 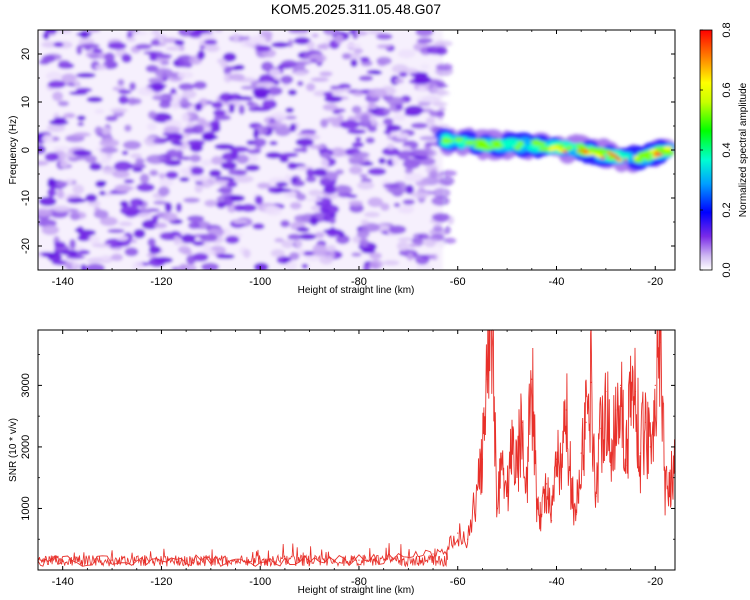 I want to click on spectrogram-y-axis-label: Frequency (Hz), so click(x=13, y=150).